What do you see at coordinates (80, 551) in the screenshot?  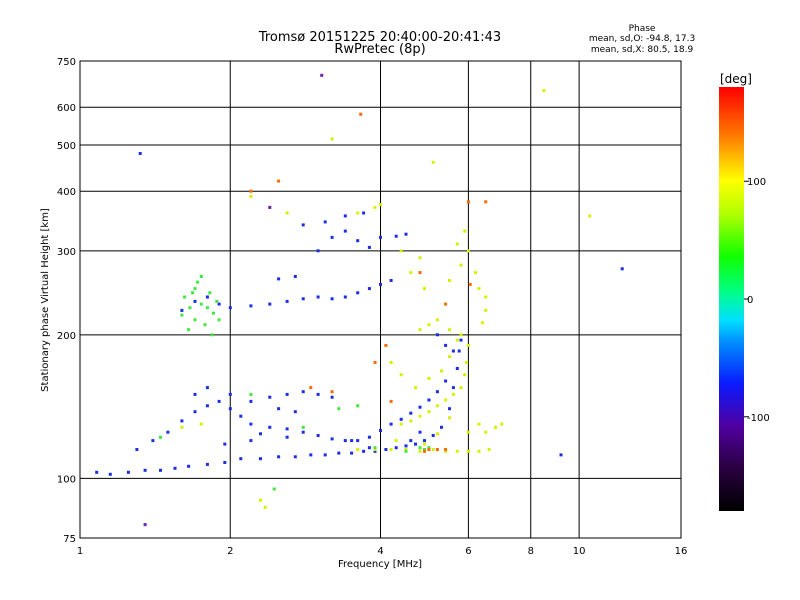 I see `x-tick-label-1: 1` at bounding box center [80, 551].